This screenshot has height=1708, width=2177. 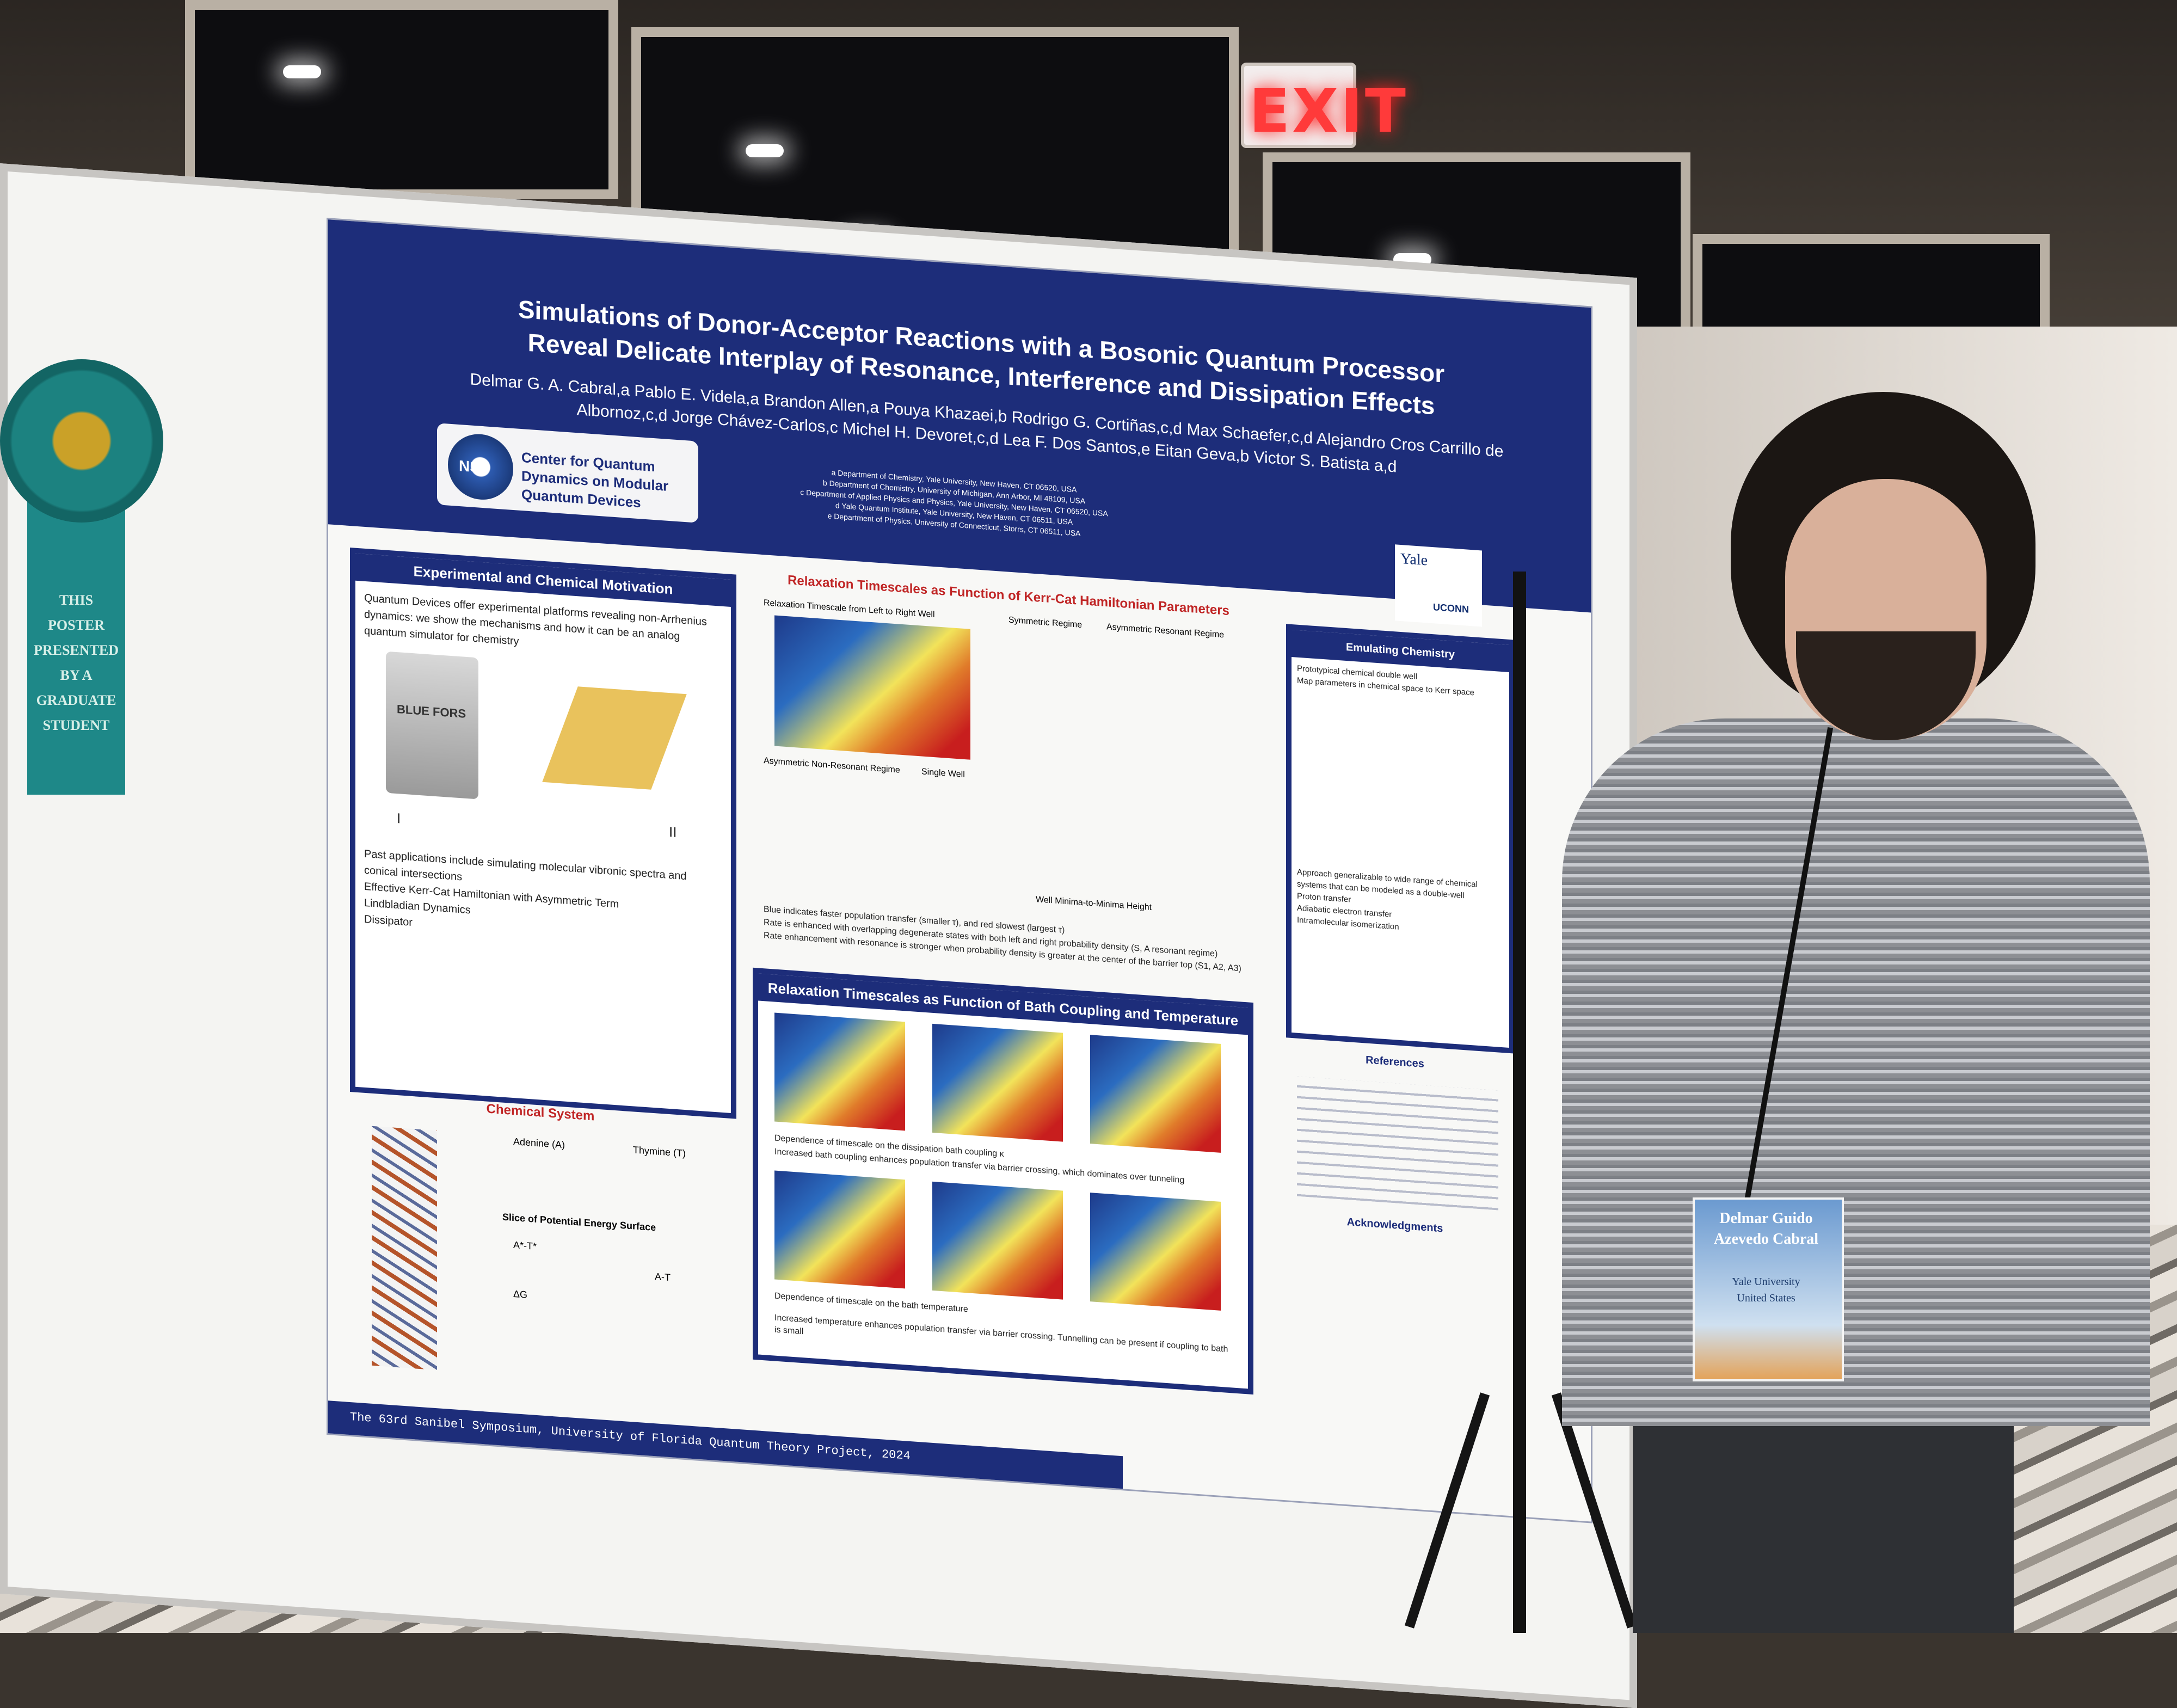 What do you see at coordinates (1045, 622) in the screenshot?
I see `subplot-title: Symmetric Regime` at bounding box center [1045, 622].